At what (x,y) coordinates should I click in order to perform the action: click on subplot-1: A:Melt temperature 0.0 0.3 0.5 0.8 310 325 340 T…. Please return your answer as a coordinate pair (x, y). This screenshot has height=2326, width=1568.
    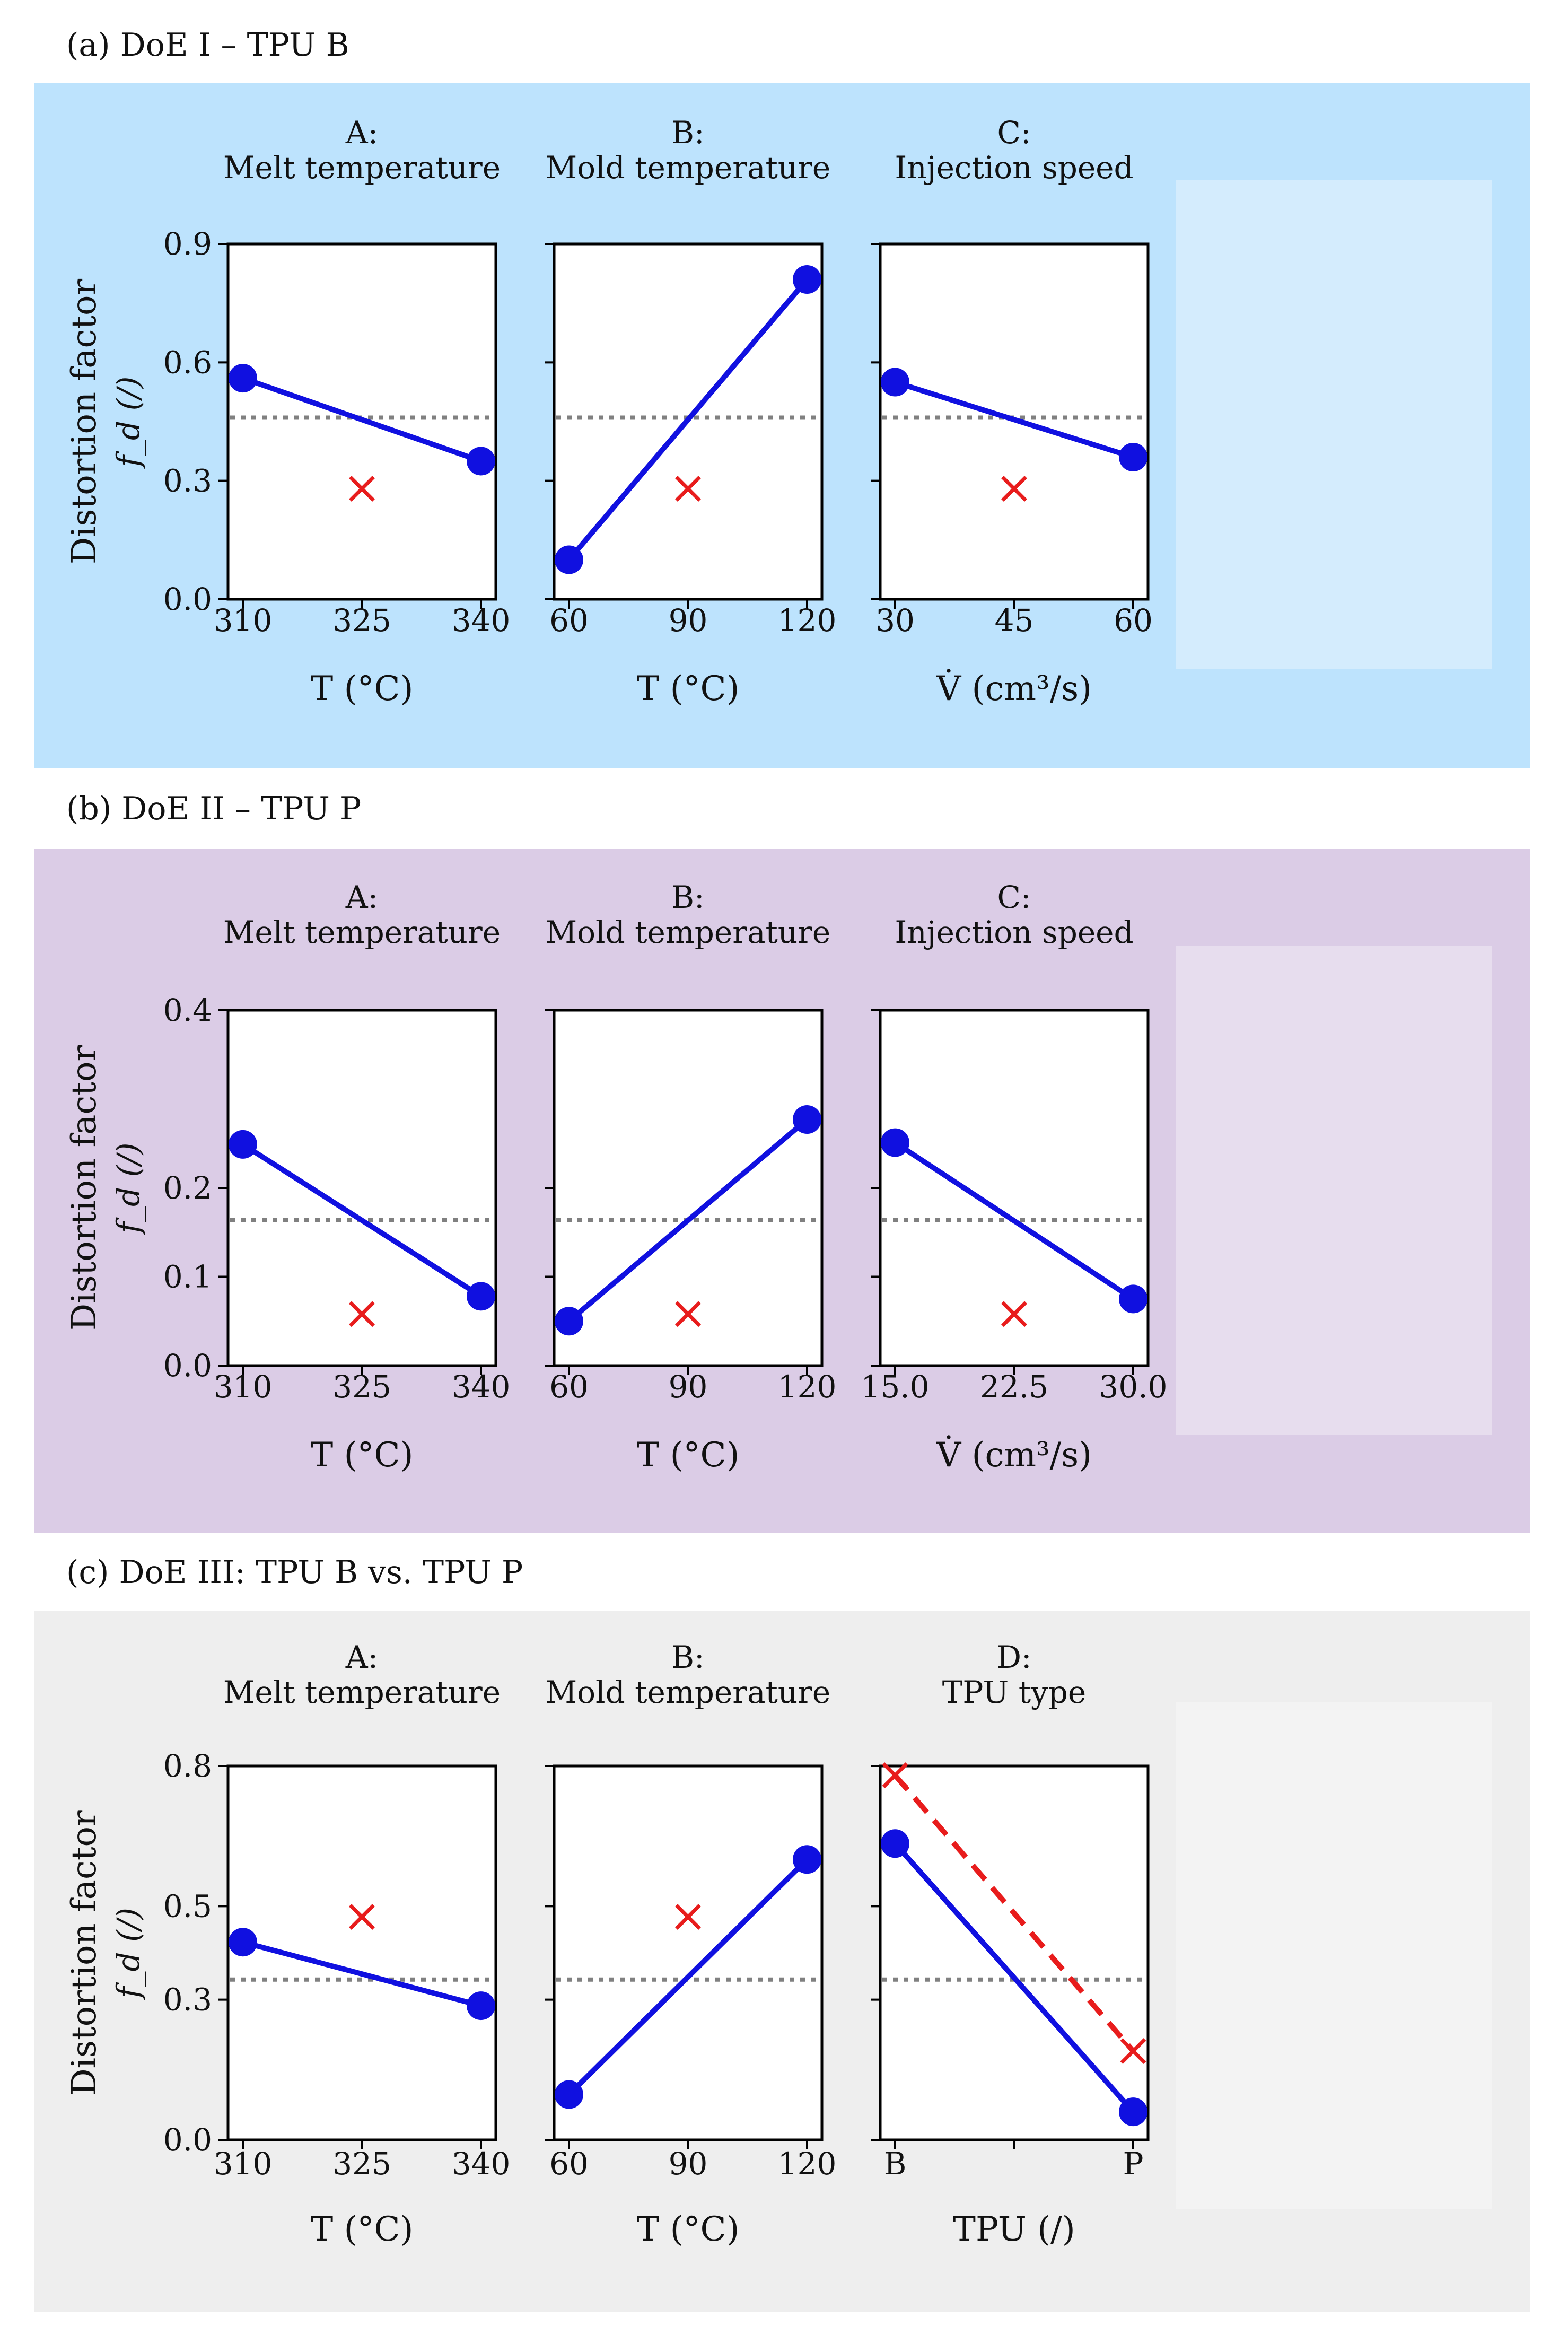
    Looking at the image, I should click on (337, 1944).